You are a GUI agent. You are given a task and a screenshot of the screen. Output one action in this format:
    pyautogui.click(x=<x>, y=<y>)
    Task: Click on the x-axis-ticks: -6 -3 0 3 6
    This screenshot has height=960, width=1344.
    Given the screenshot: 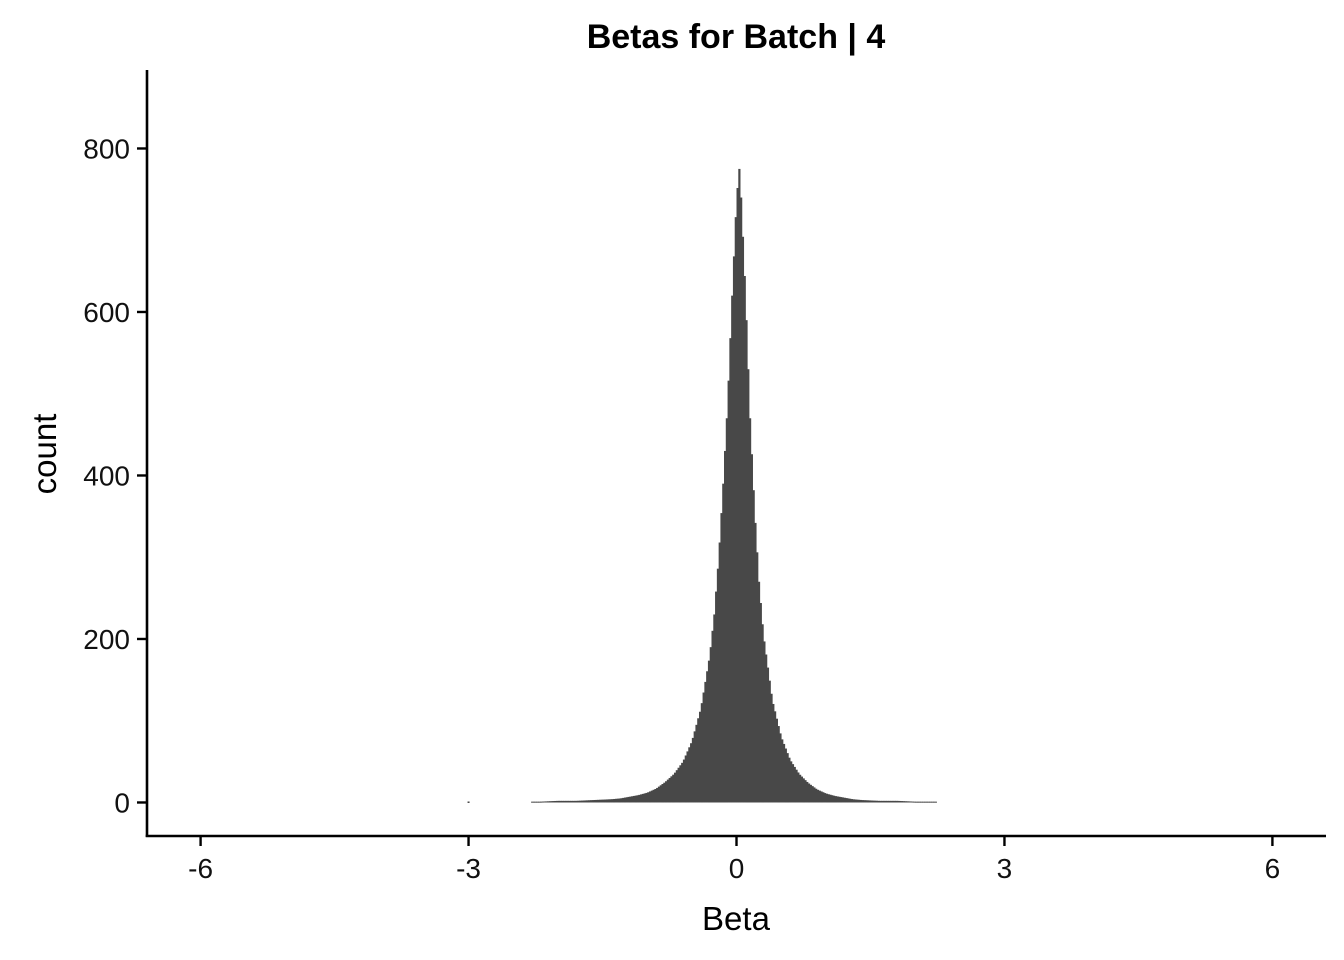 What is the action you would take?
    pyautogui.click(x=734, y=860)
    